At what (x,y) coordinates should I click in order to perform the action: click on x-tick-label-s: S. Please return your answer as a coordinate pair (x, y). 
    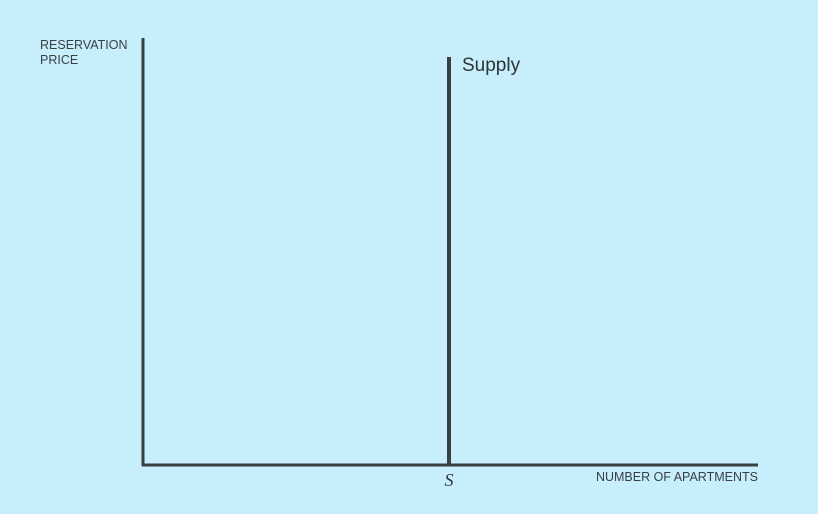
    Looking at the image, I should click on (449, 480).